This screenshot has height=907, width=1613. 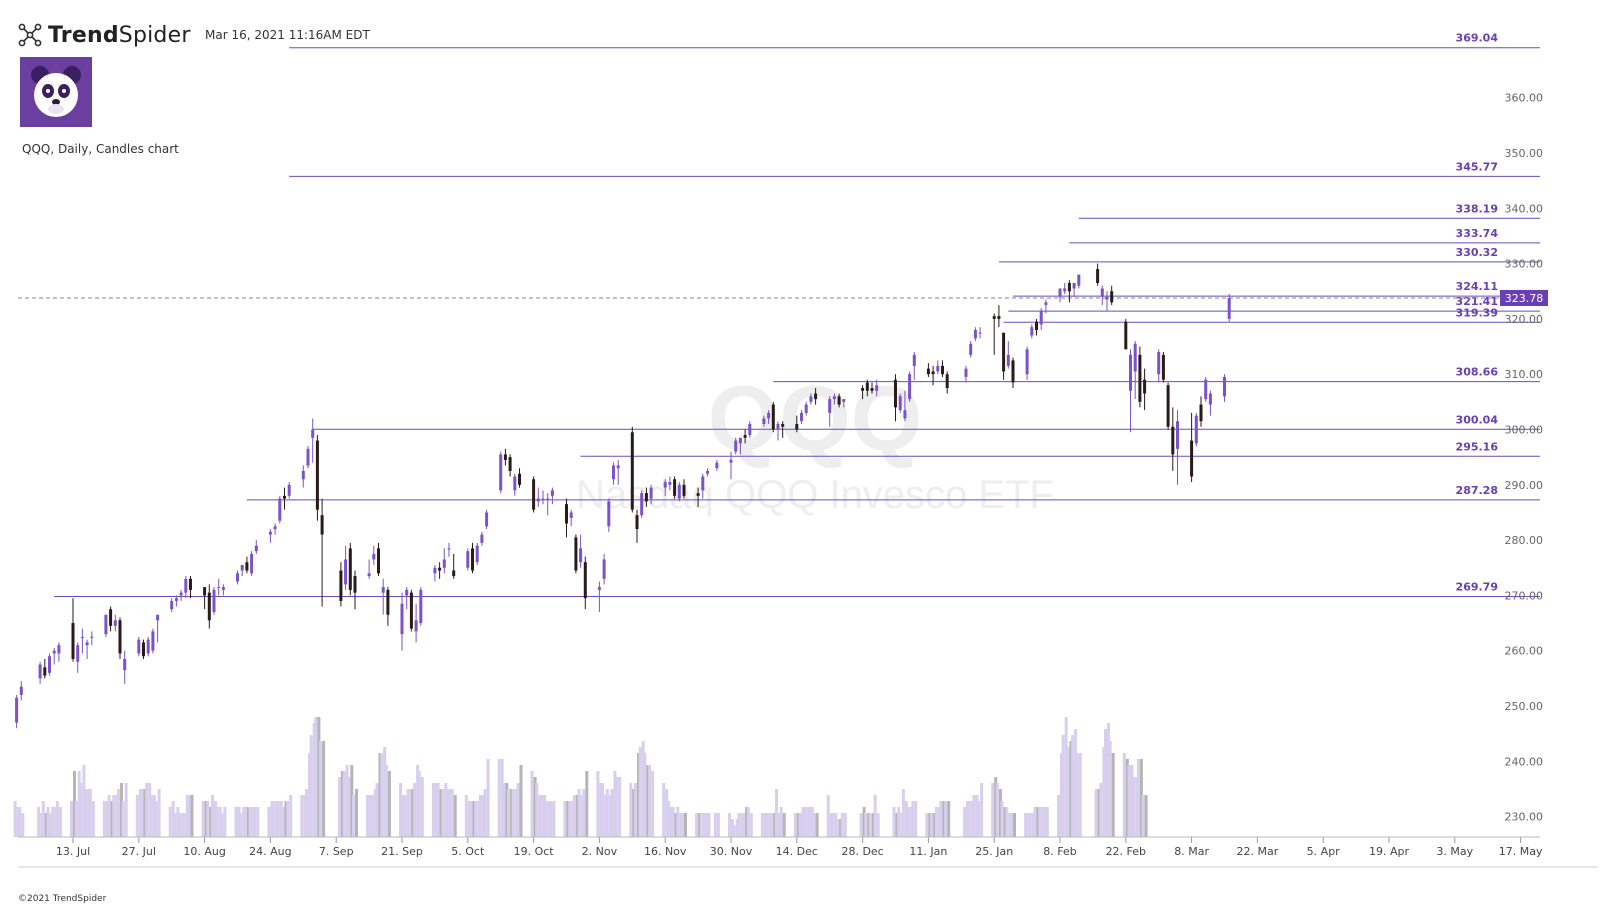 What do you see at coordinates (1524, 208) in the screenshot?
I see `y-tick-label: 340.00` at bounding box center [1524, 208].